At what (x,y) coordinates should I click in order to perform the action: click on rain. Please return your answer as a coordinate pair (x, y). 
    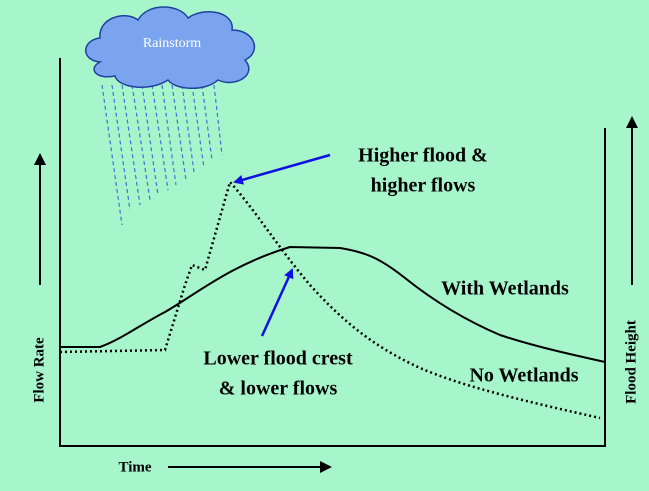
    Looking at the image, I should click on (162, 155).